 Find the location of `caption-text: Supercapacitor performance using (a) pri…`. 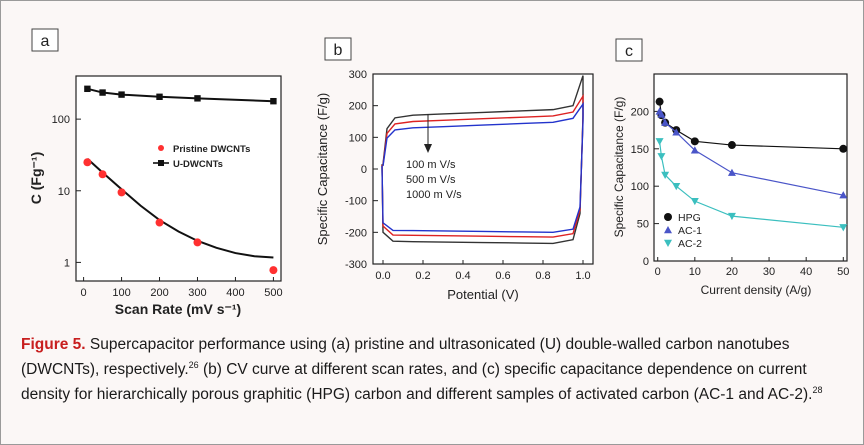

caption-text: Supercapacitor performance using (a) pri… is located at coordinates (405, 357).